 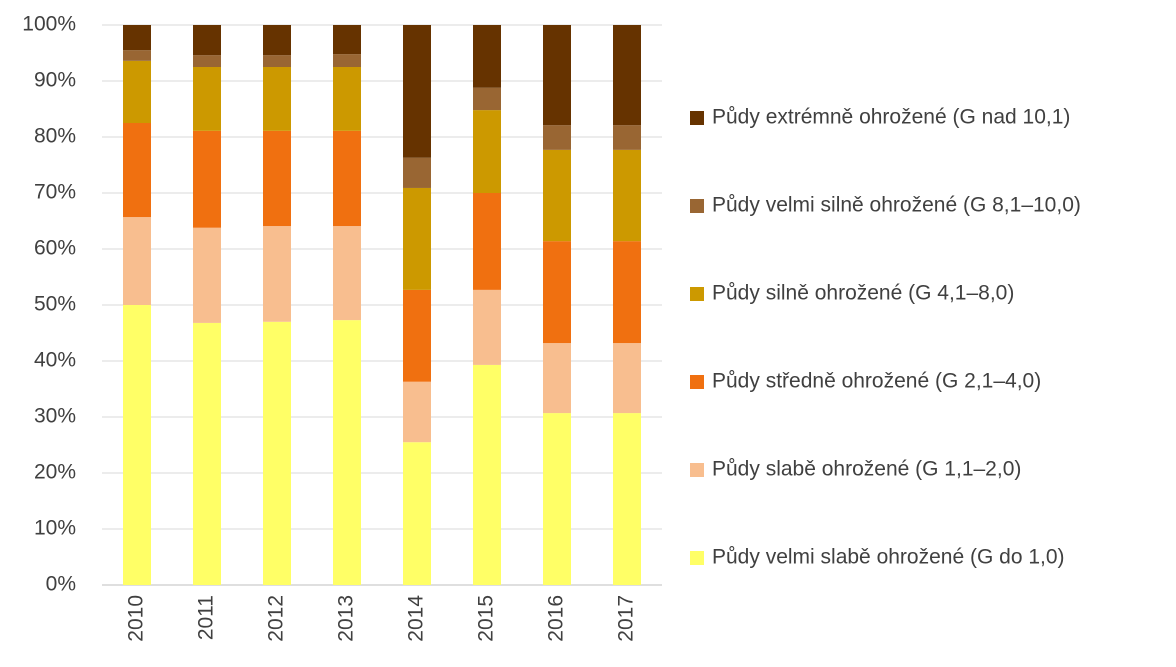 What do you see at coordinates (556, 618) in the screenshot?
I see `x-tick-label: 2016` at bounding box center [556, 618].